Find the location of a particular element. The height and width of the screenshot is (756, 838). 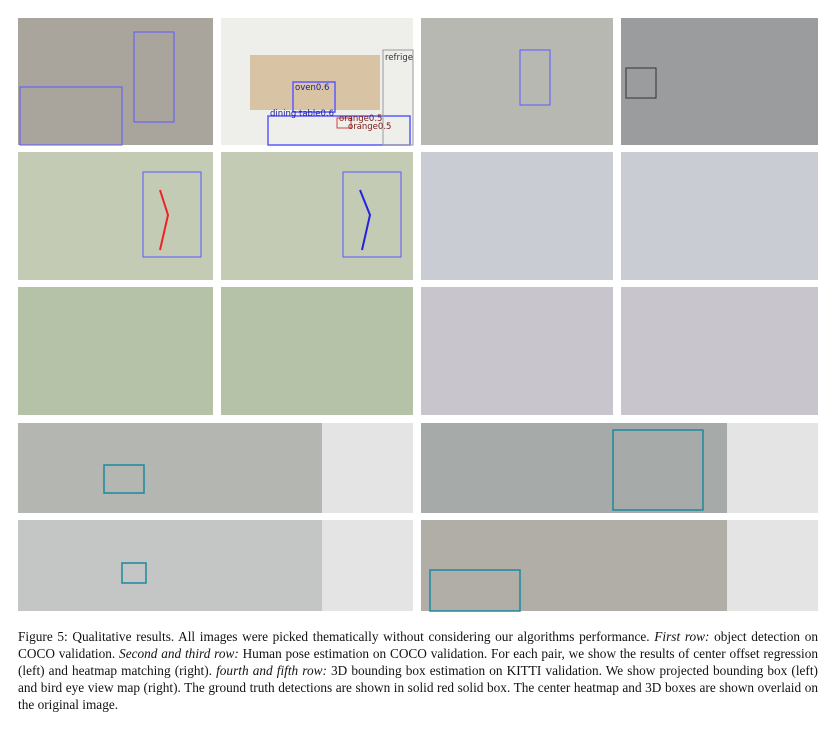

caption-emphasis: fourth and fifth row: is located at coordinates (271, 670).